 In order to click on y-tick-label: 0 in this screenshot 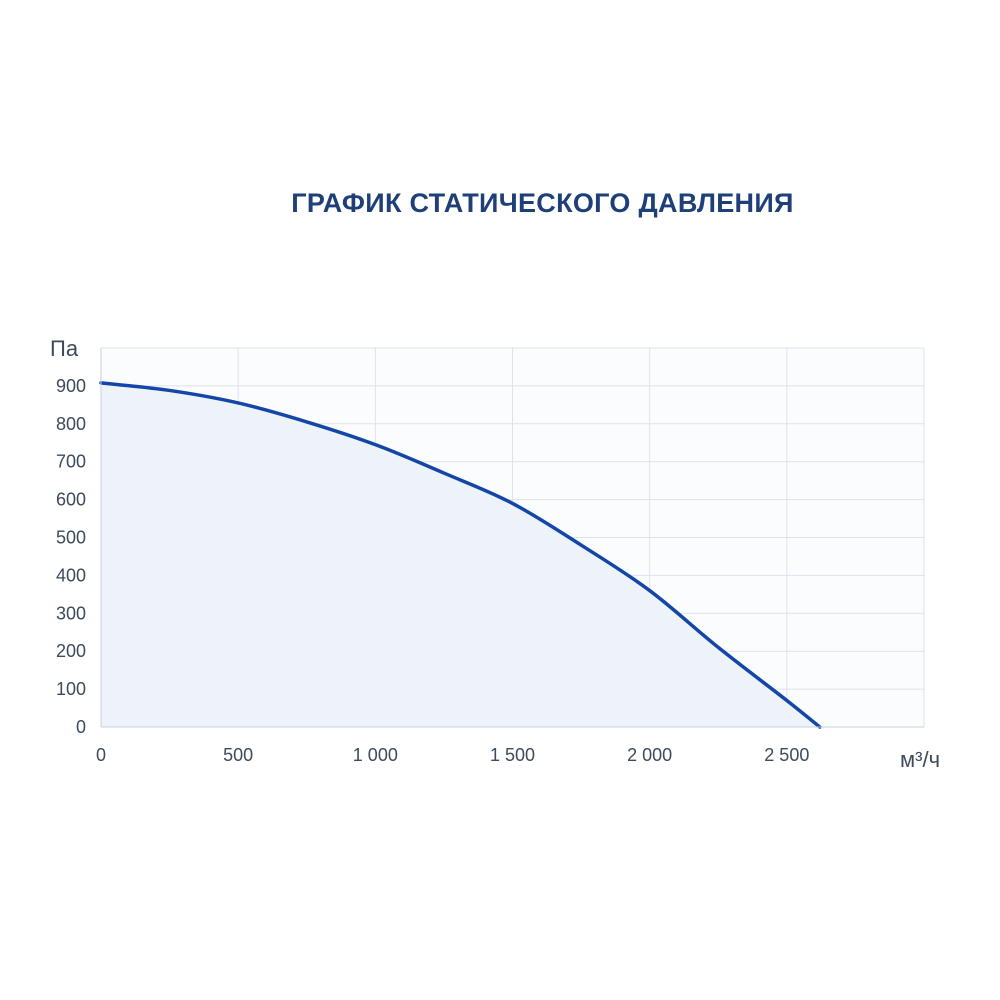, I will do `click(81, 727)`.